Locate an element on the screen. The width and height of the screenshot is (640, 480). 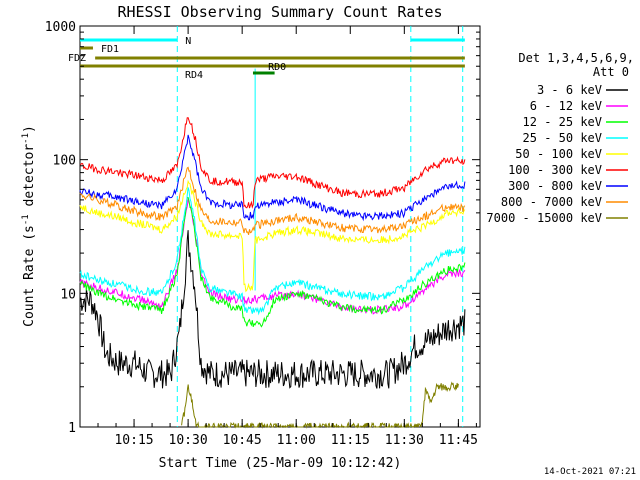
state-bar-label: FD1 is located at coordinates (110, 49).